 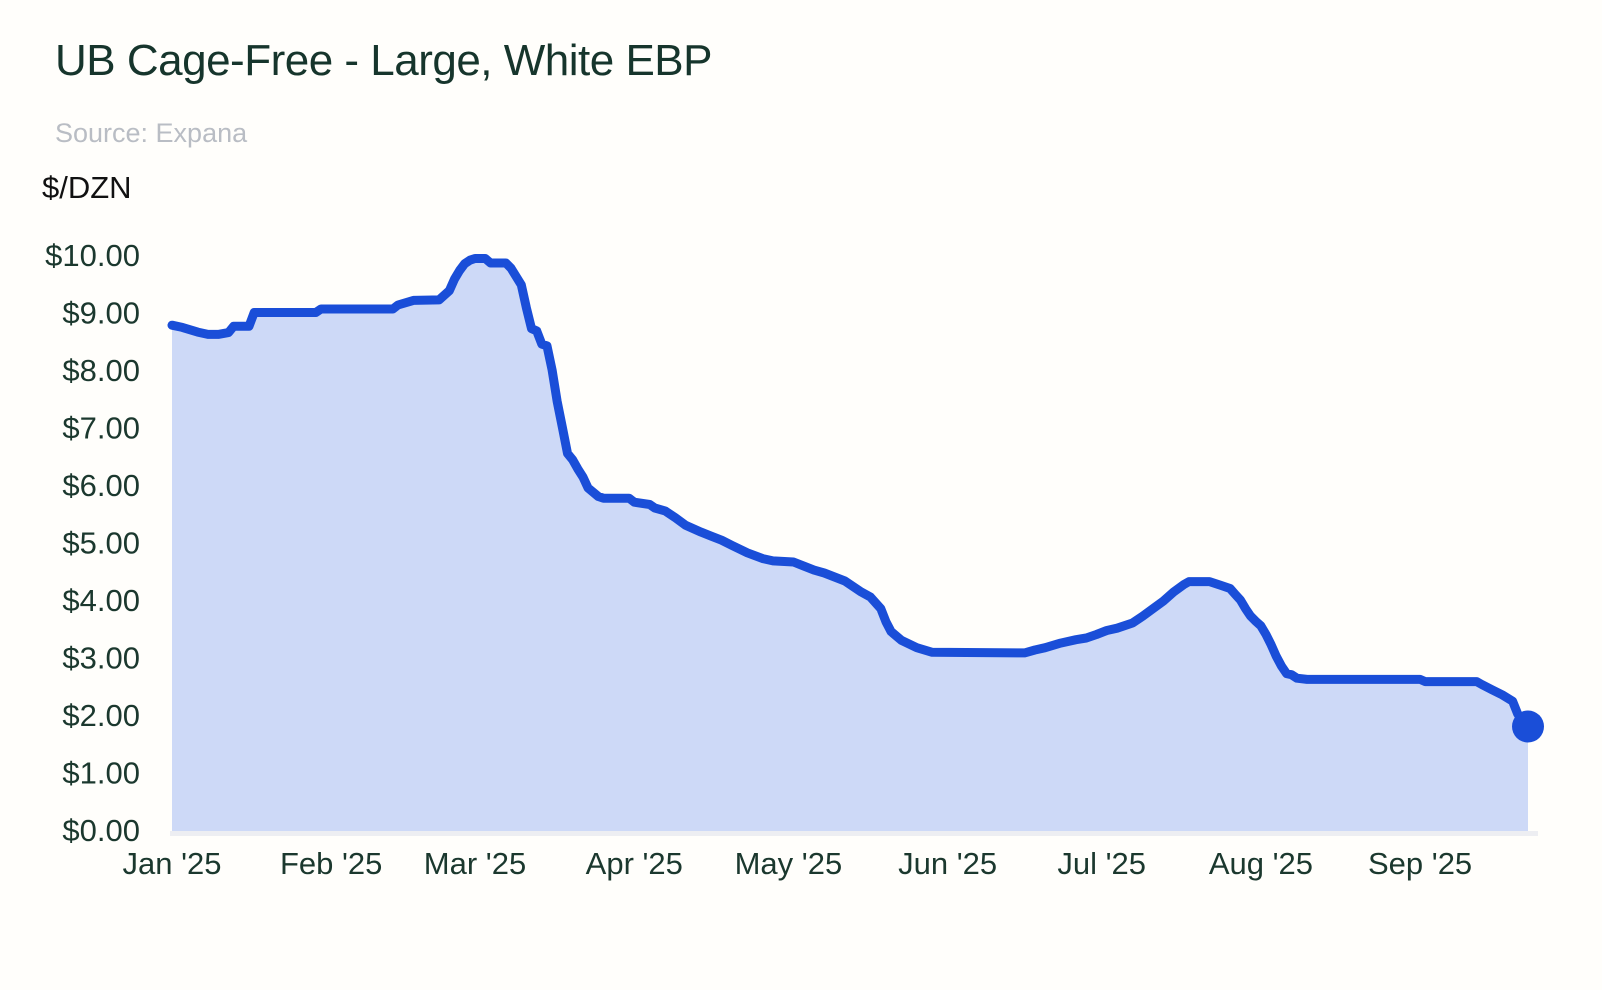 What do you see at coordinates (101, 370) in the screenshot?
I see `y-tick-label: $8.00` at bounding box center [101, 370].